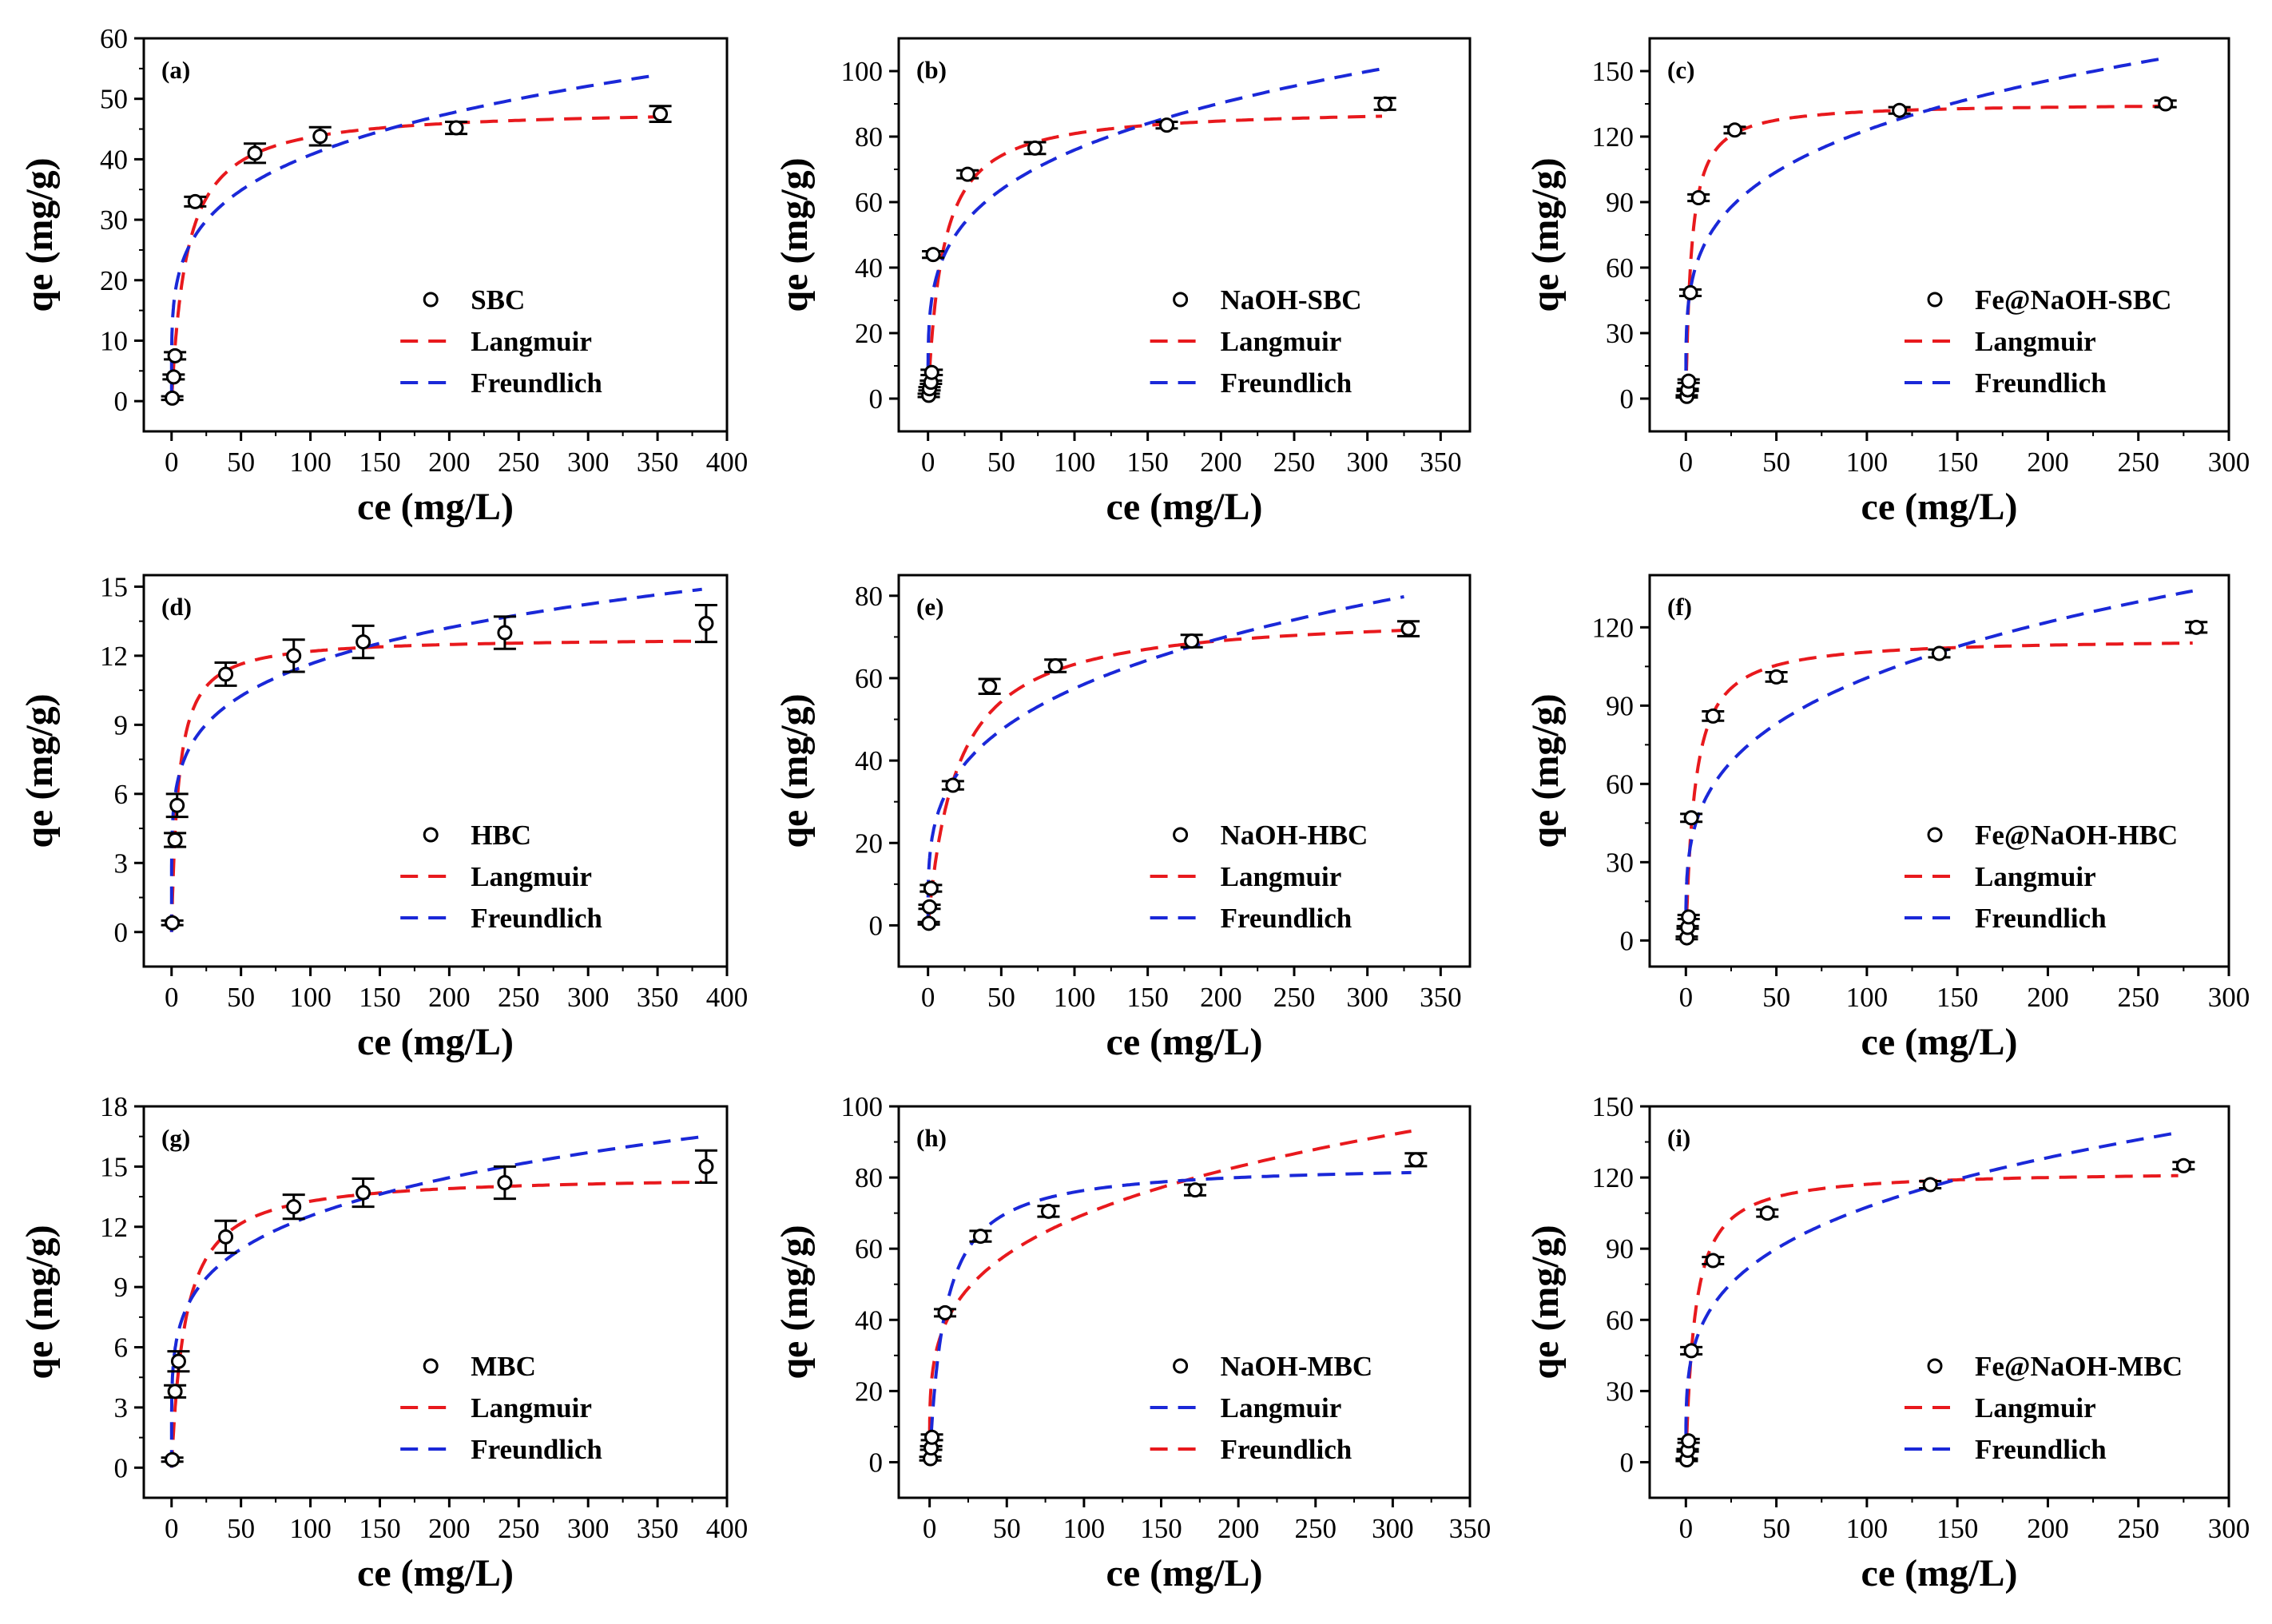 This screenshot has width=2272, height=1624. What do you see at coordinates (501, 1408) in the screenshot?
I see `legend: MBC Langmuir Freundlich` at bounding box center [501, 1408].